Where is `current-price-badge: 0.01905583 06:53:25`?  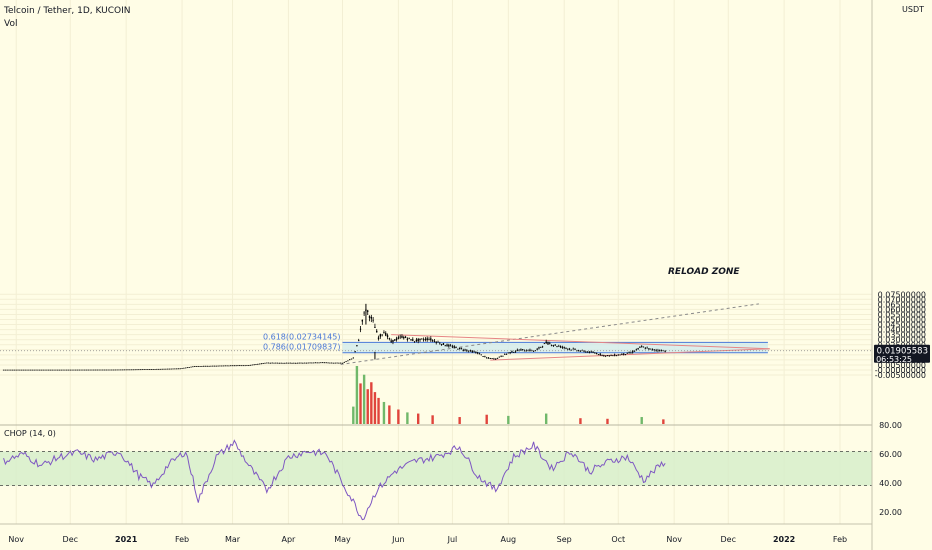
current-price-badge: 0.01905583 06:53:25 is located at coordinates (902, 354).